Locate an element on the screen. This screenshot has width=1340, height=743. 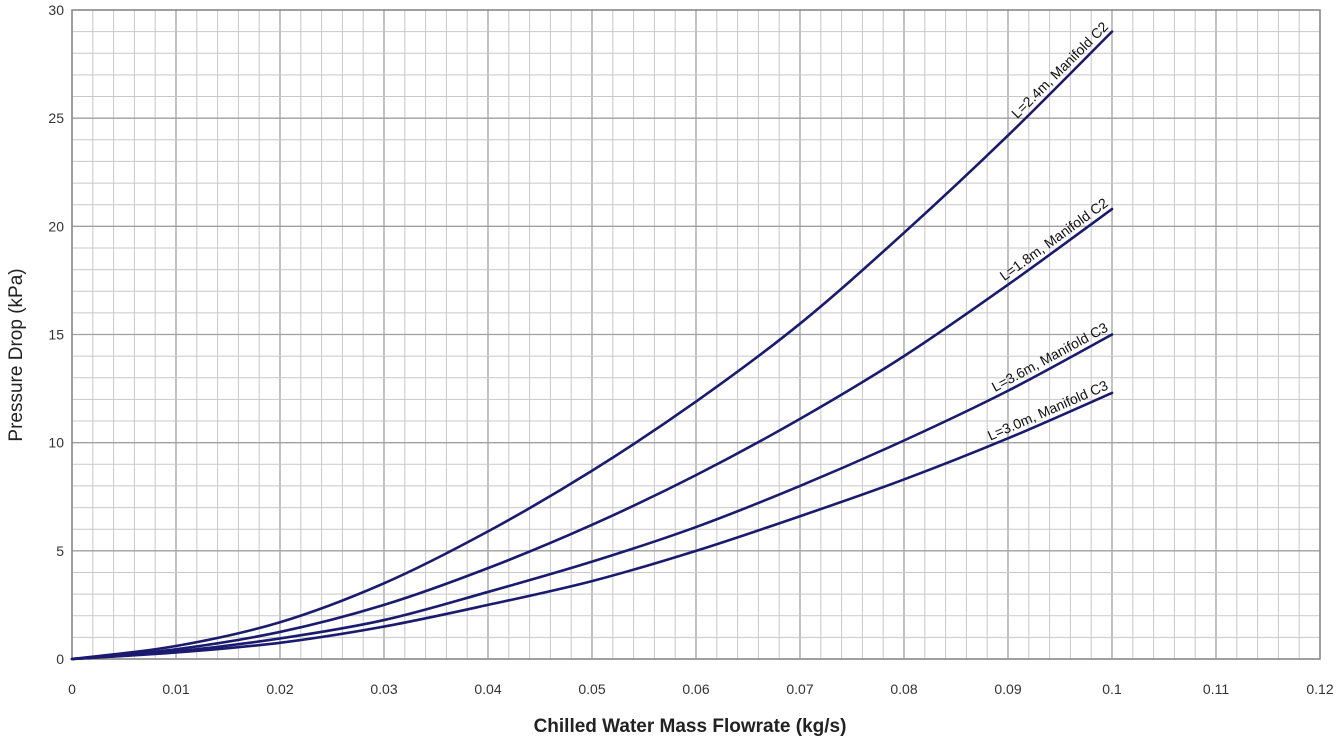
x-tick-label: 0.05 is located at coordinates (591, 689).